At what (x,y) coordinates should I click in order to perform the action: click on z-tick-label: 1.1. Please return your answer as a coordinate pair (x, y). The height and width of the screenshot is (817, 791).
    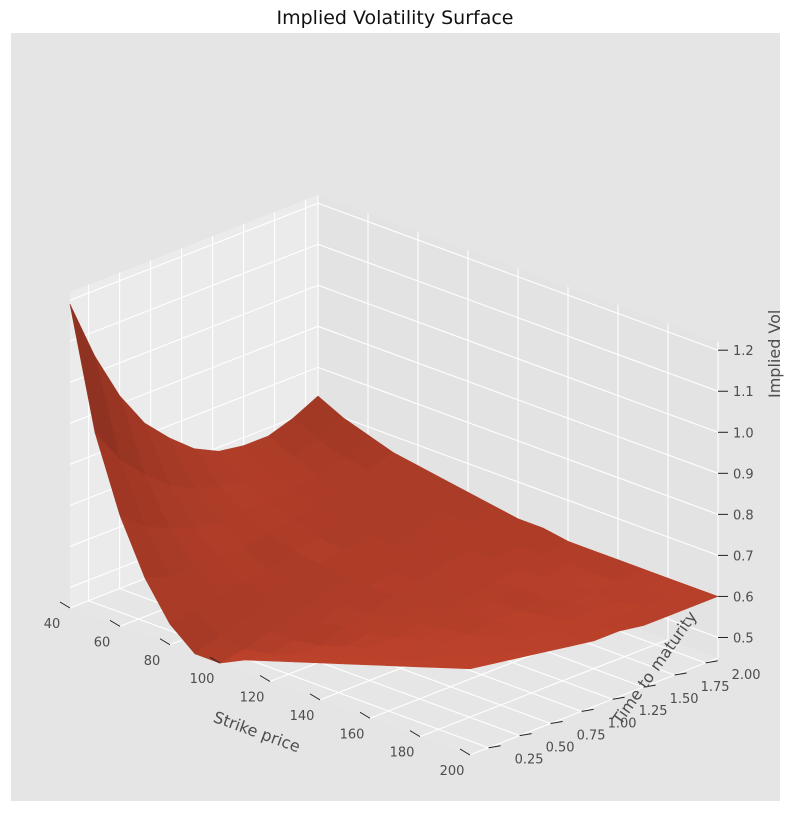
    Looking at the image, I should click on (743, 392).